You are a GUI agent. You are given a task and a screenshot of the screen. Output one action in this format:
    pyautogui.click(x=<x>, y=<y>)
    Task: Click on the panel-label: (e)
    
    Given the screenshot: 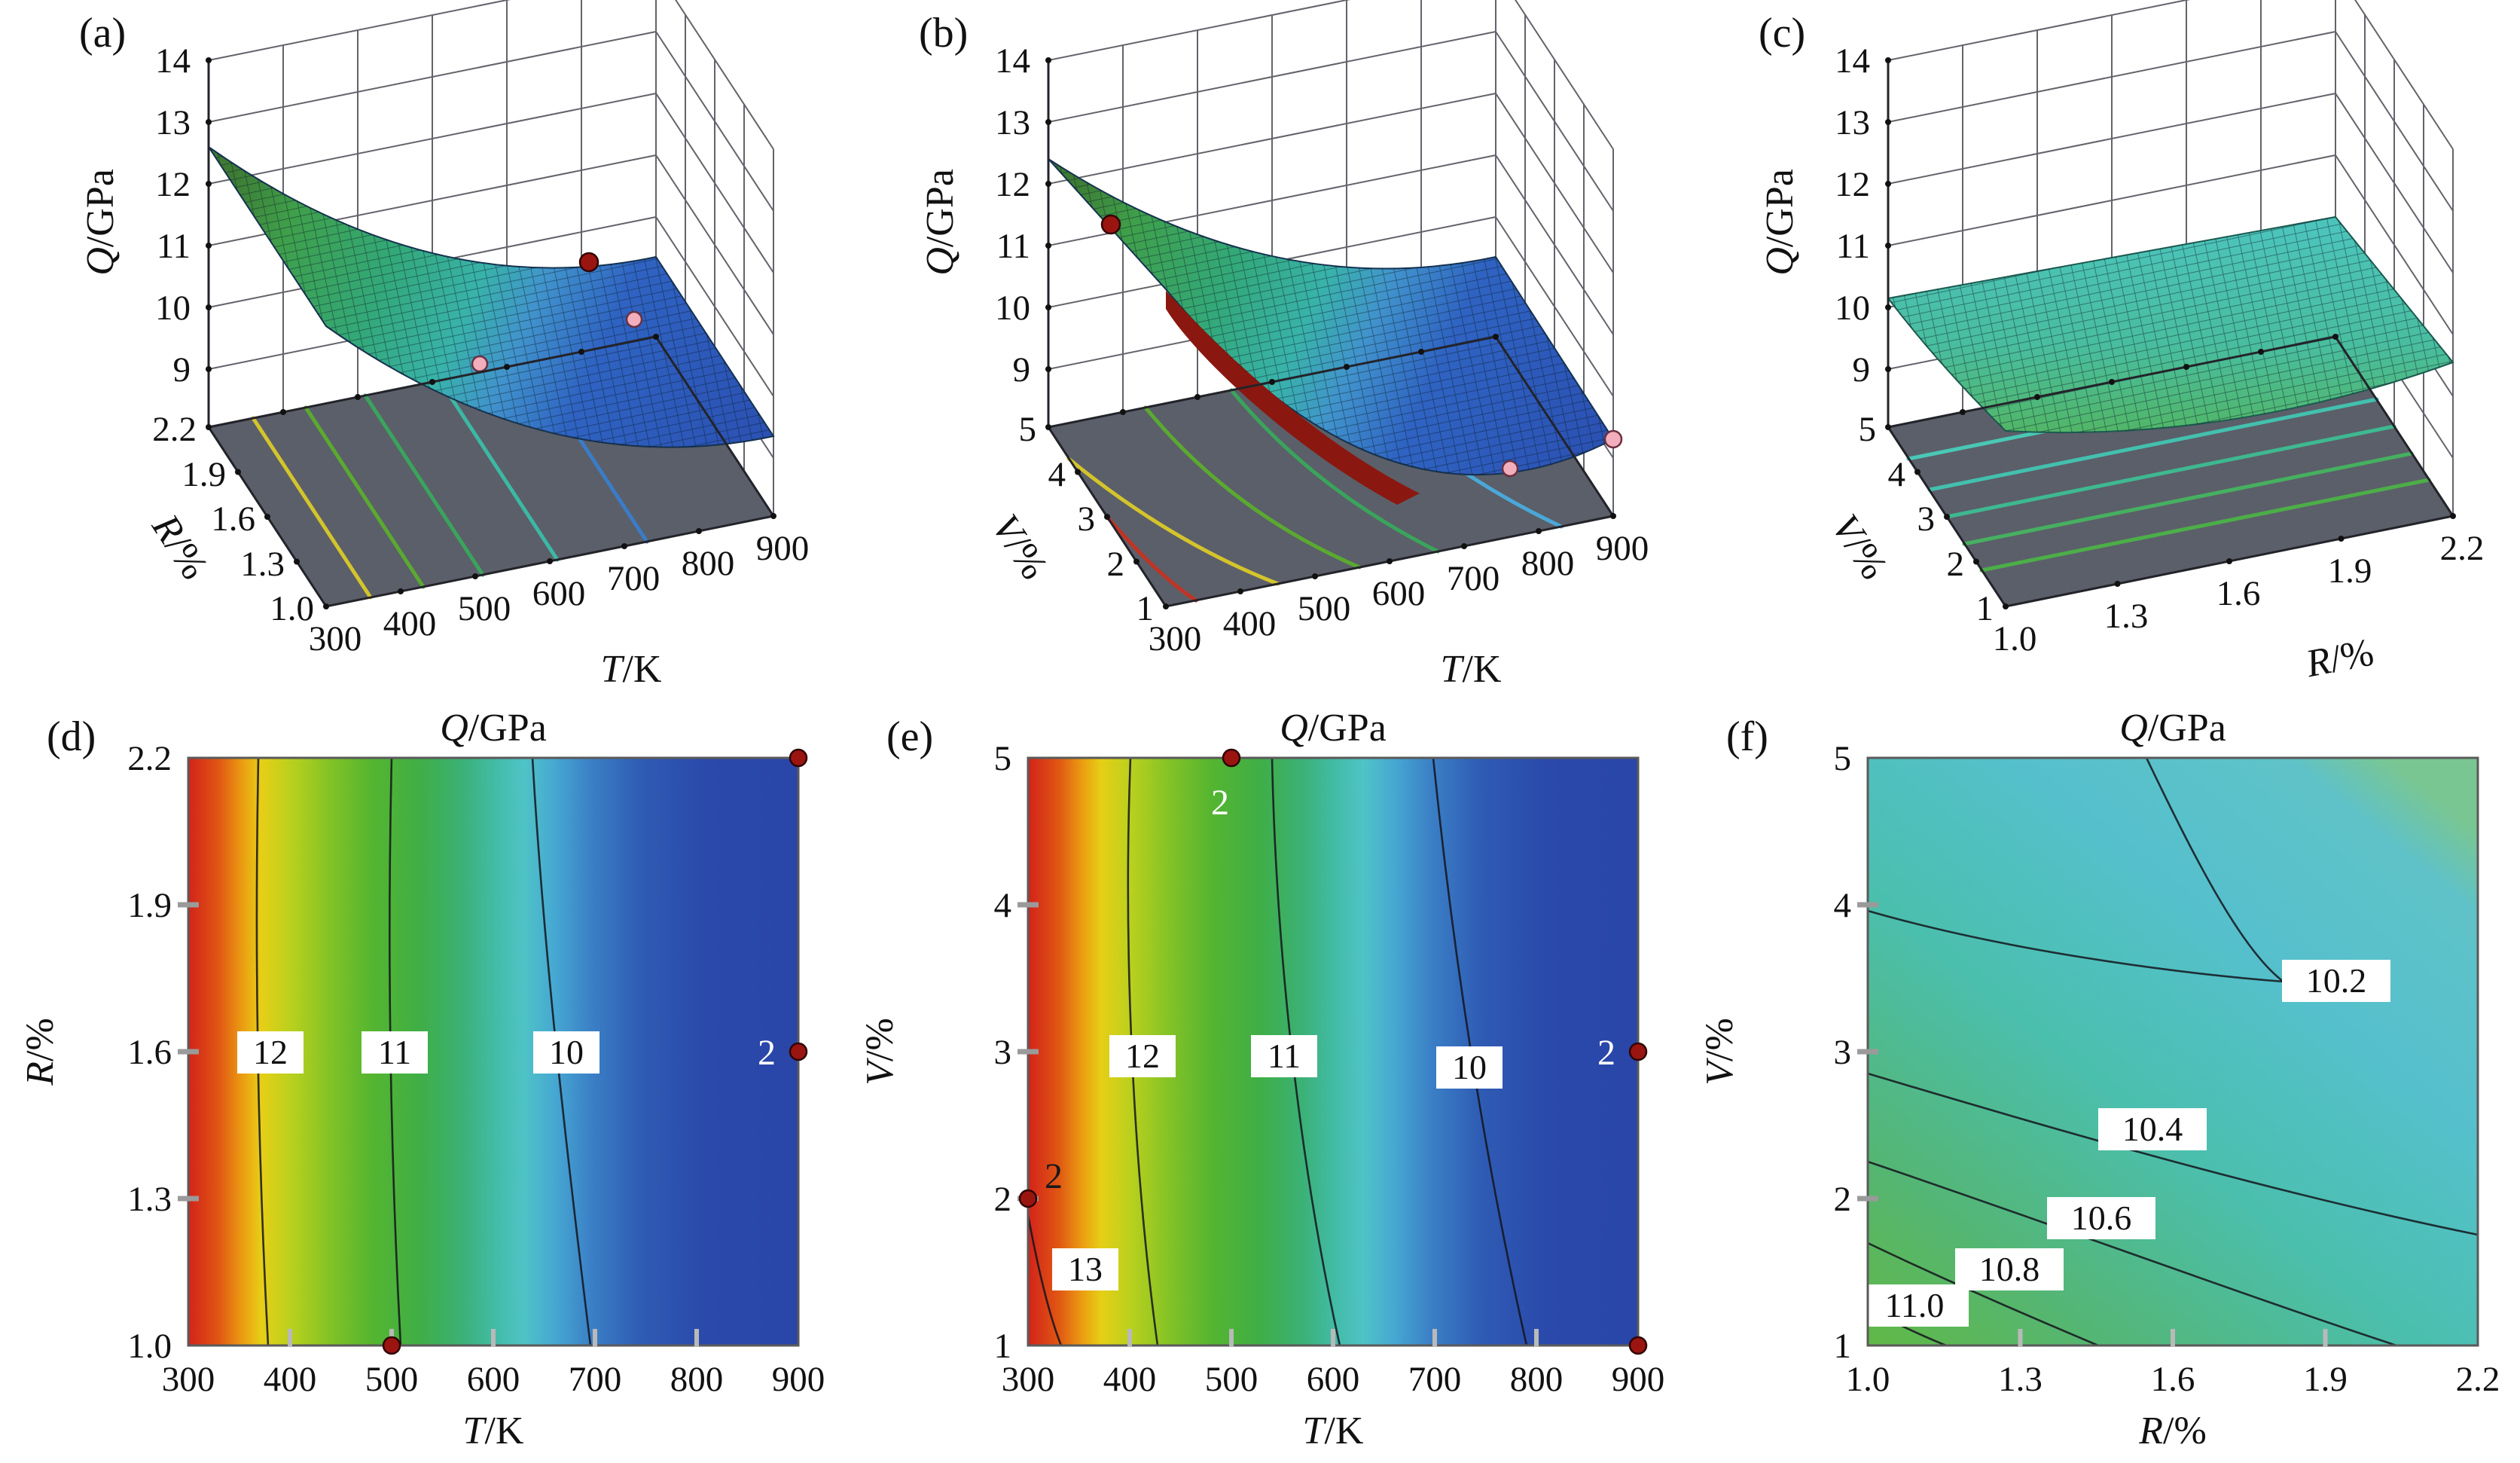 What is the action you would take?
    pyautogui.click(x=909, y=736)
    